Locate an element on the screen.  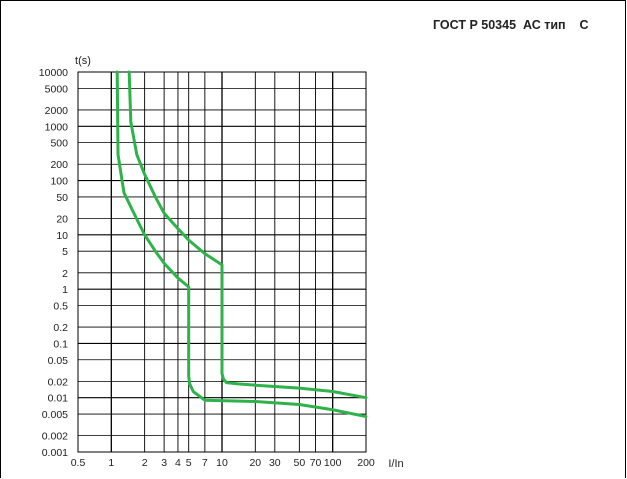
y-tick-label: 1000 is located at coordinates (57, 127).